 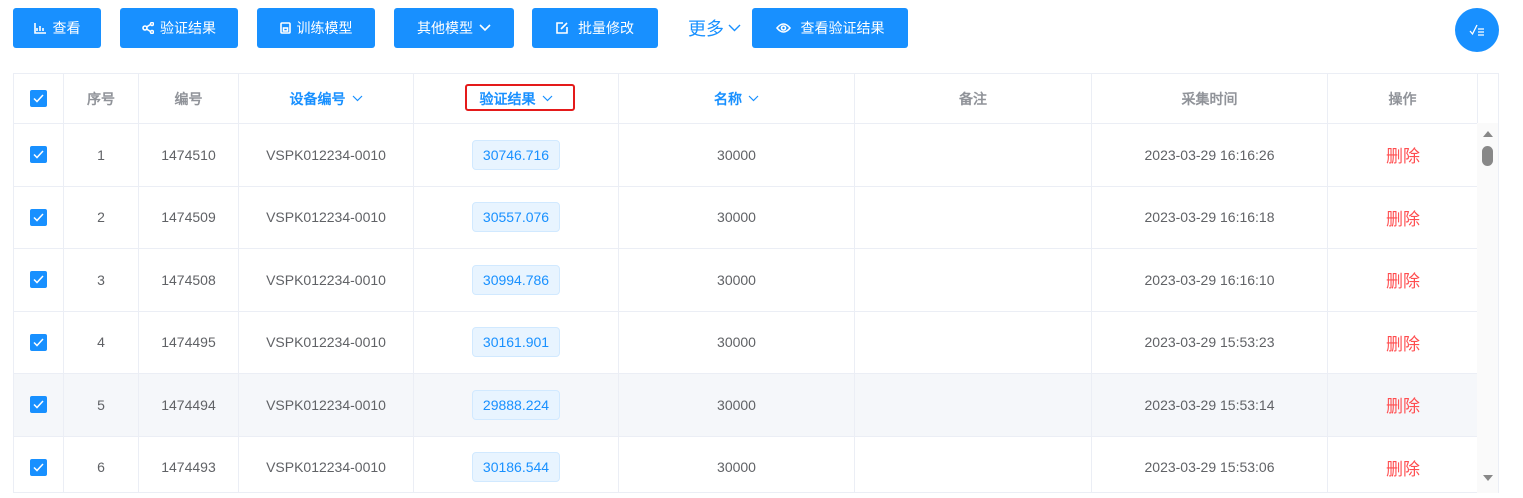 I want to click on vertical-scrollbar, so click(x=1487, y=308).